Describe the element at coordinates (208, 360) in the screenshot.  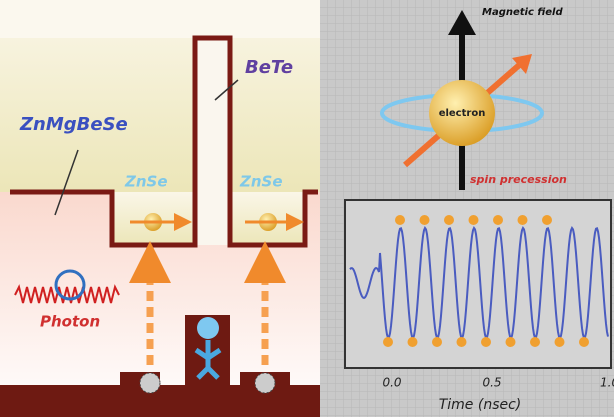
I see `figure` at that location.